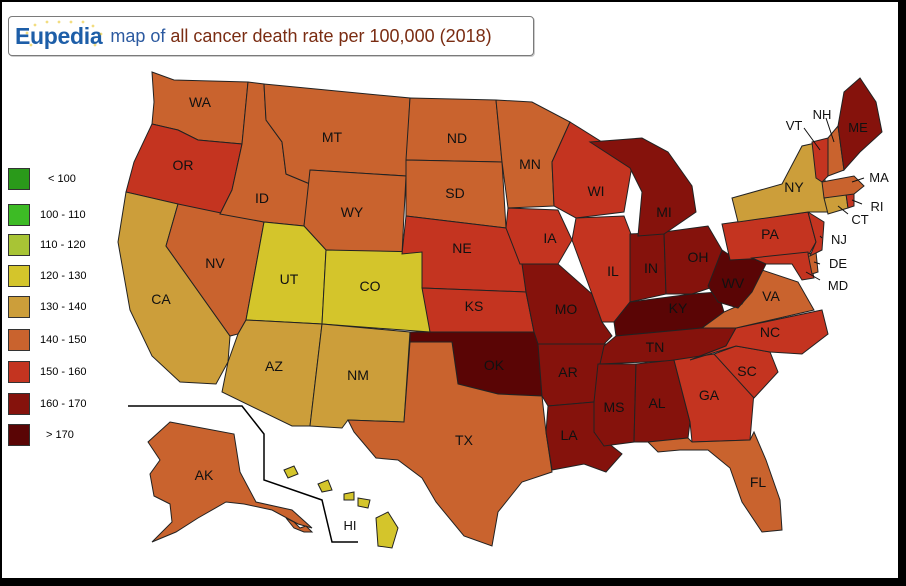 This screenshot has height=586, width=906. Describe the element at coordinates (350, 525) in the screenshot. I see `label-hi: HI` at that location.